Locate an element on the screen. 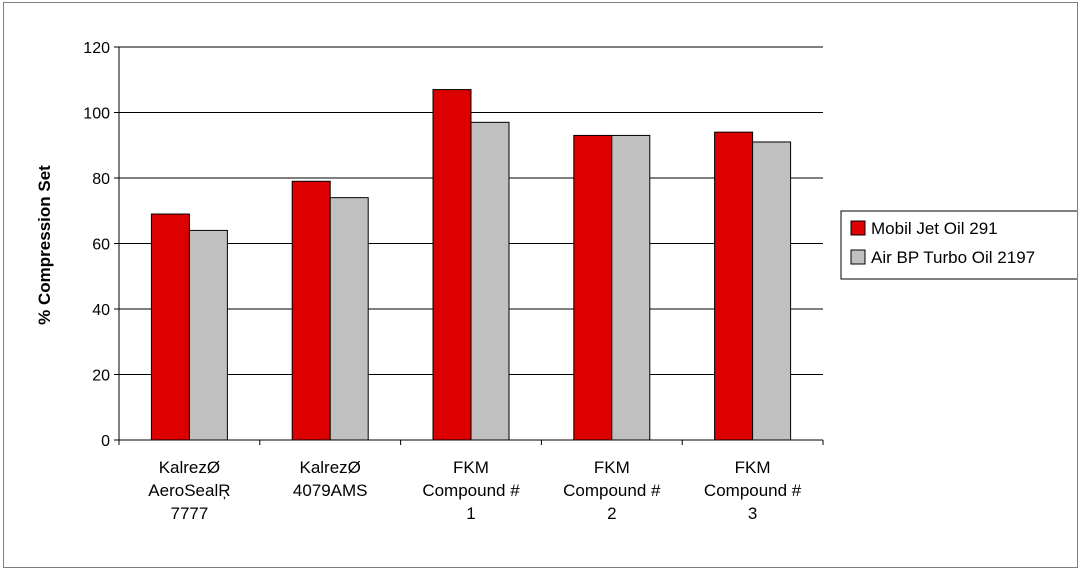 This screenshot has height=571, width=1082. y-axis-label: % Compression Set is located at coordinates (44, 245).